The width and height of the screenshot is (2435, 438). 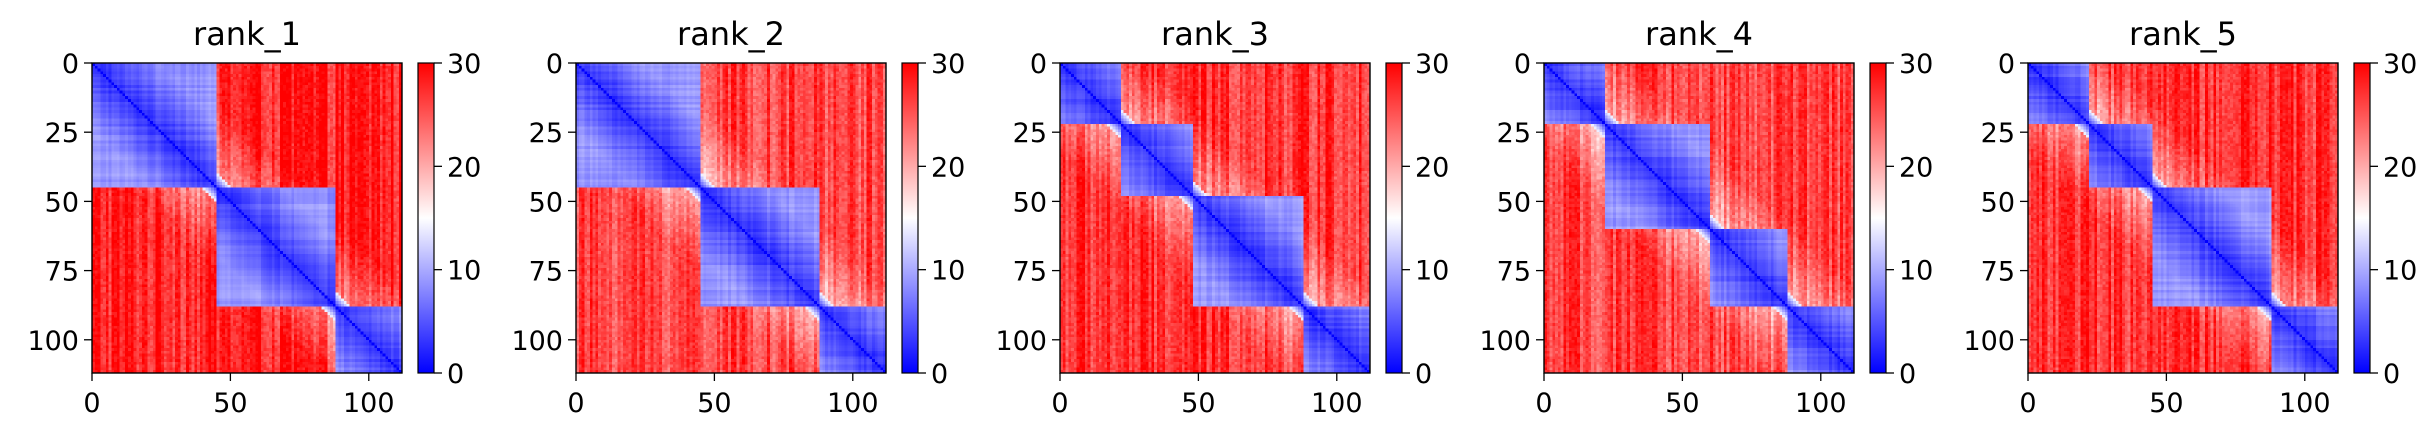 I want to click on panel-title: rank_2, so click(x=731, y=34).